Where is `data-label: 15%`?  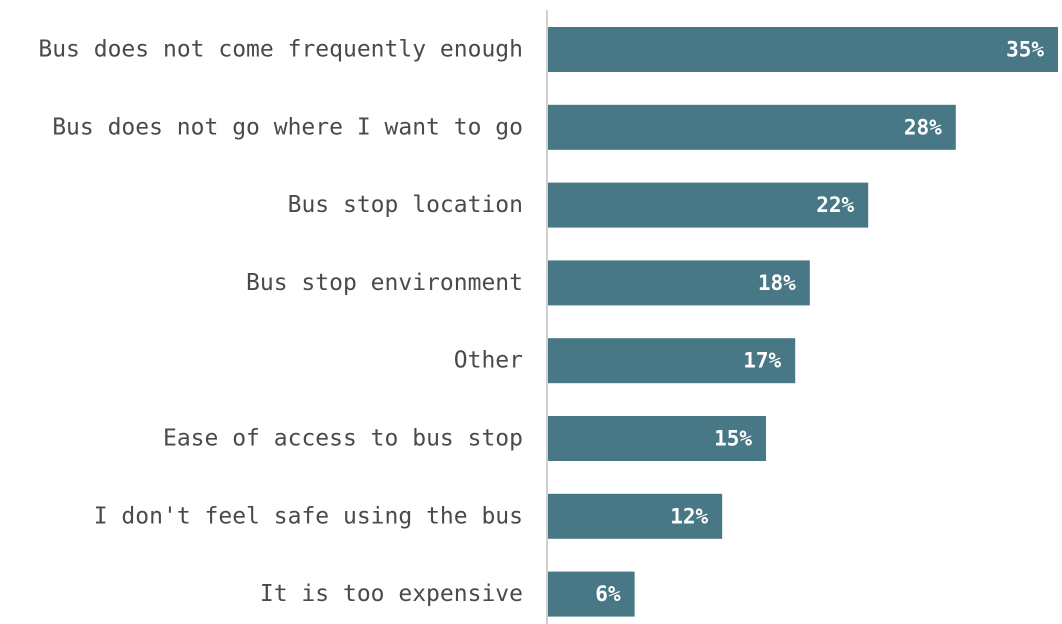 data-label: 15% is located at coordinates (733, 439).